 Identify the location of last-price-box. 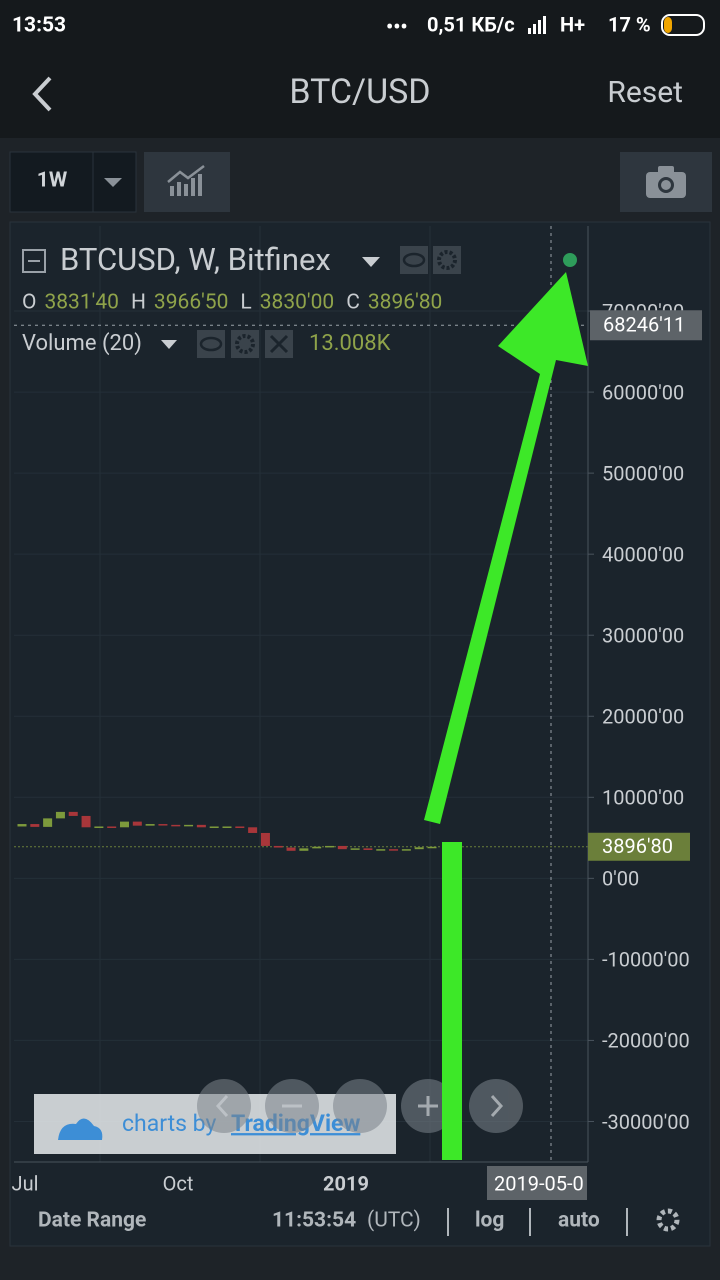
(639, 846).